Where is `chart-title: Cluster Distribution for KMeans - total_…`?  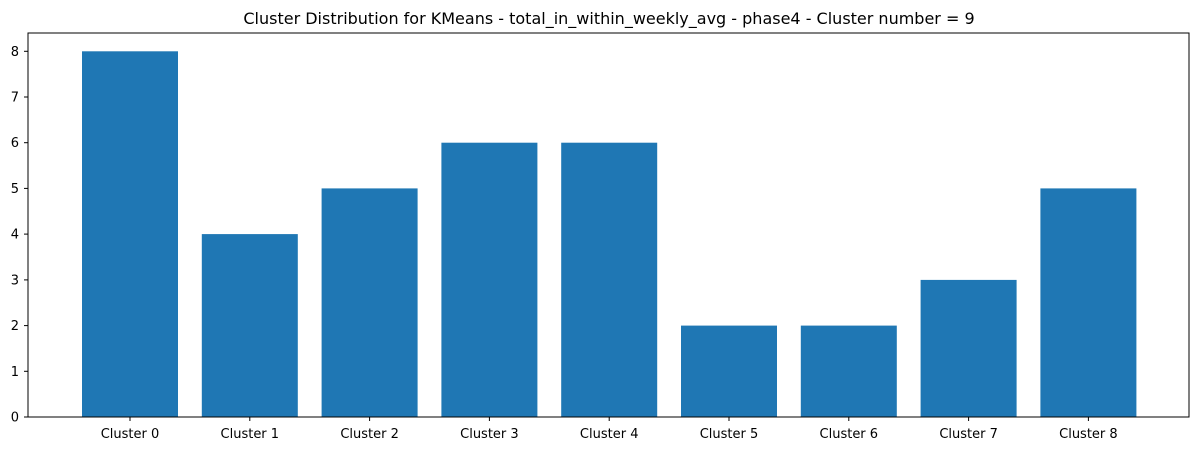
chart-title: Cluster Distribution for KMeans - total_… is located at coordinates (608, 19).